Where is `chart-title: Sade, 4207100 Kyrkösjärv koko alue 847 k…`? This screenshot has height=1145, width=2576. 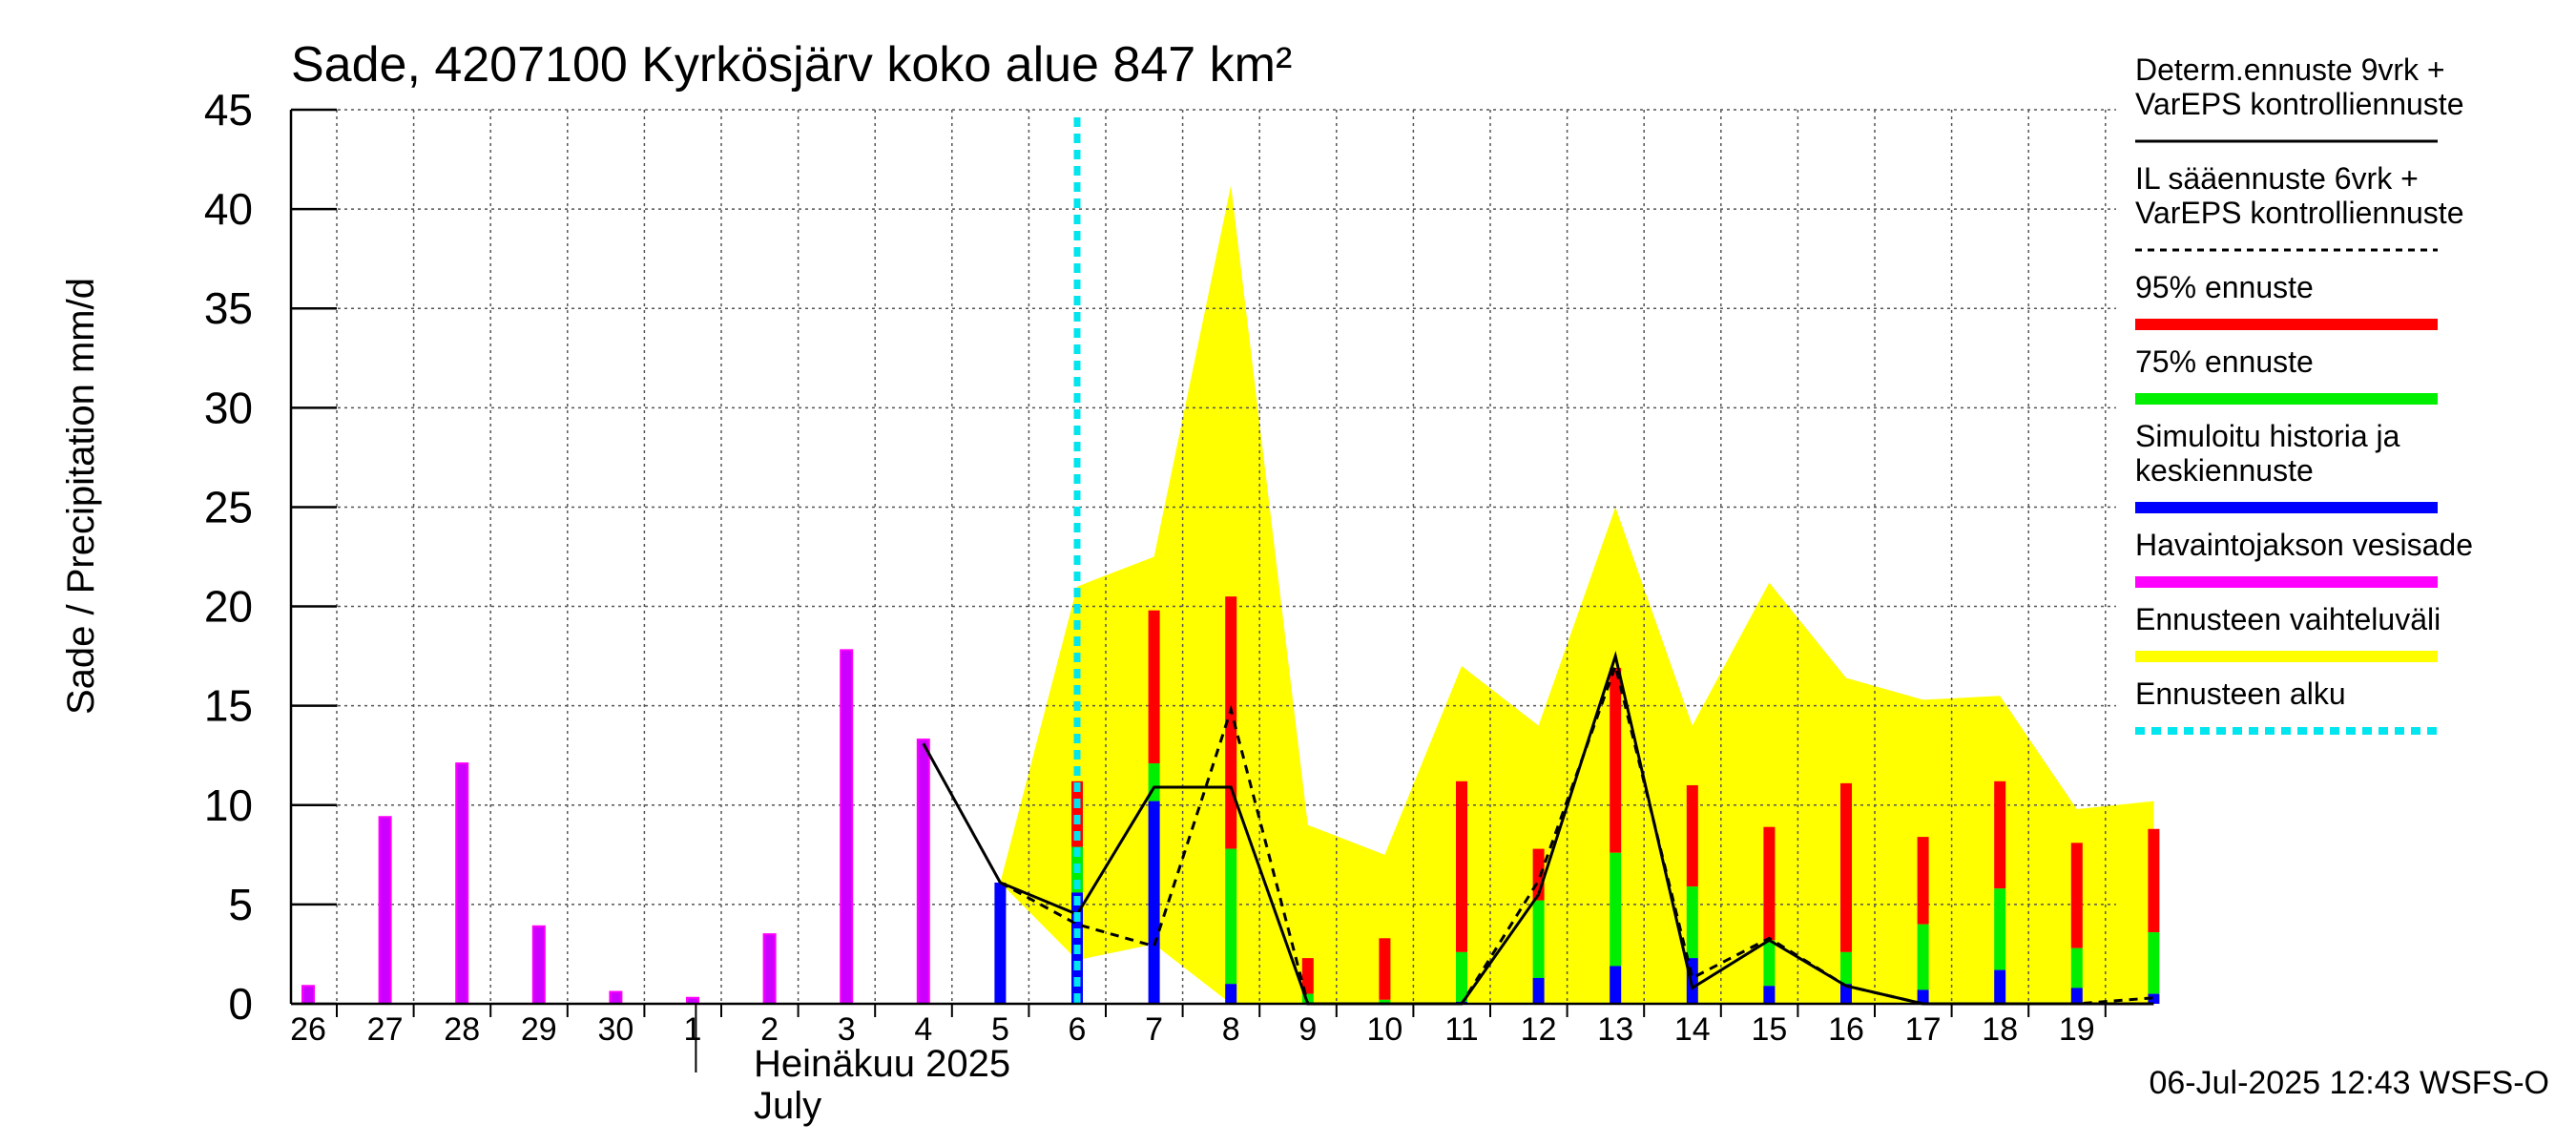 chart-title: Sade, 4207100 Kyrkösjärv koko alue 847 k… is located at coordinates (791, 65).